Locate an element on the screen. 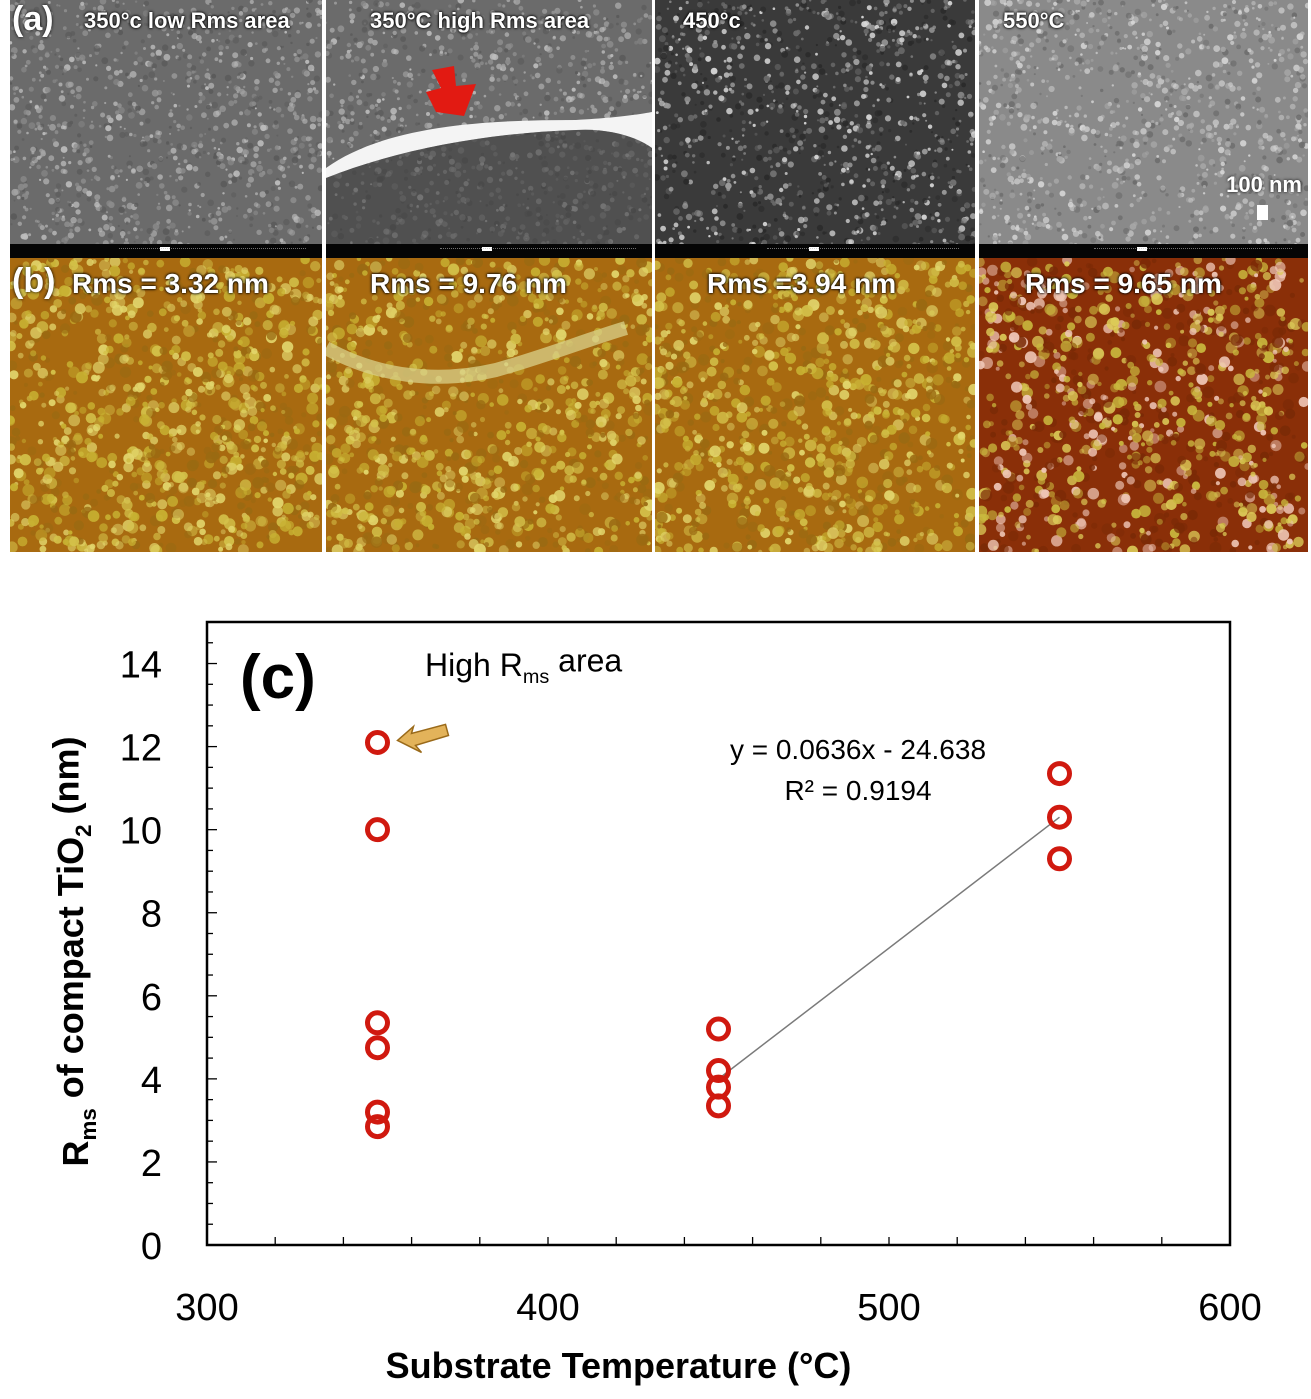 The height and width of the screenshot is (1399, 1311). y-tick-label: 14 is located at coordinates (141, 666).